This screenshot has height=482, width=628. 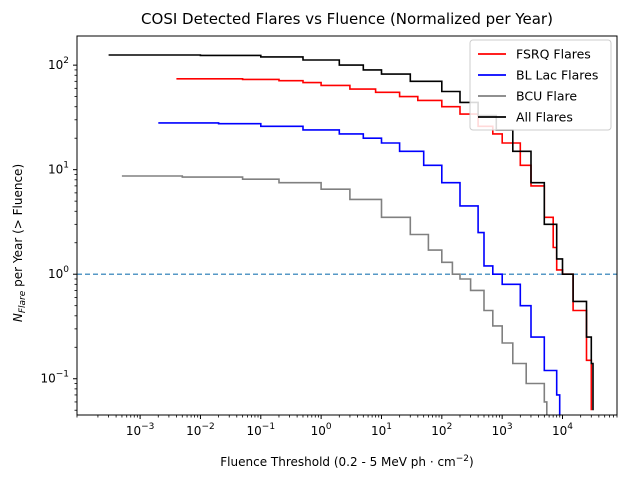 I want to click on x-tick-label-7: 10⁴, so click(x=562, y=430).